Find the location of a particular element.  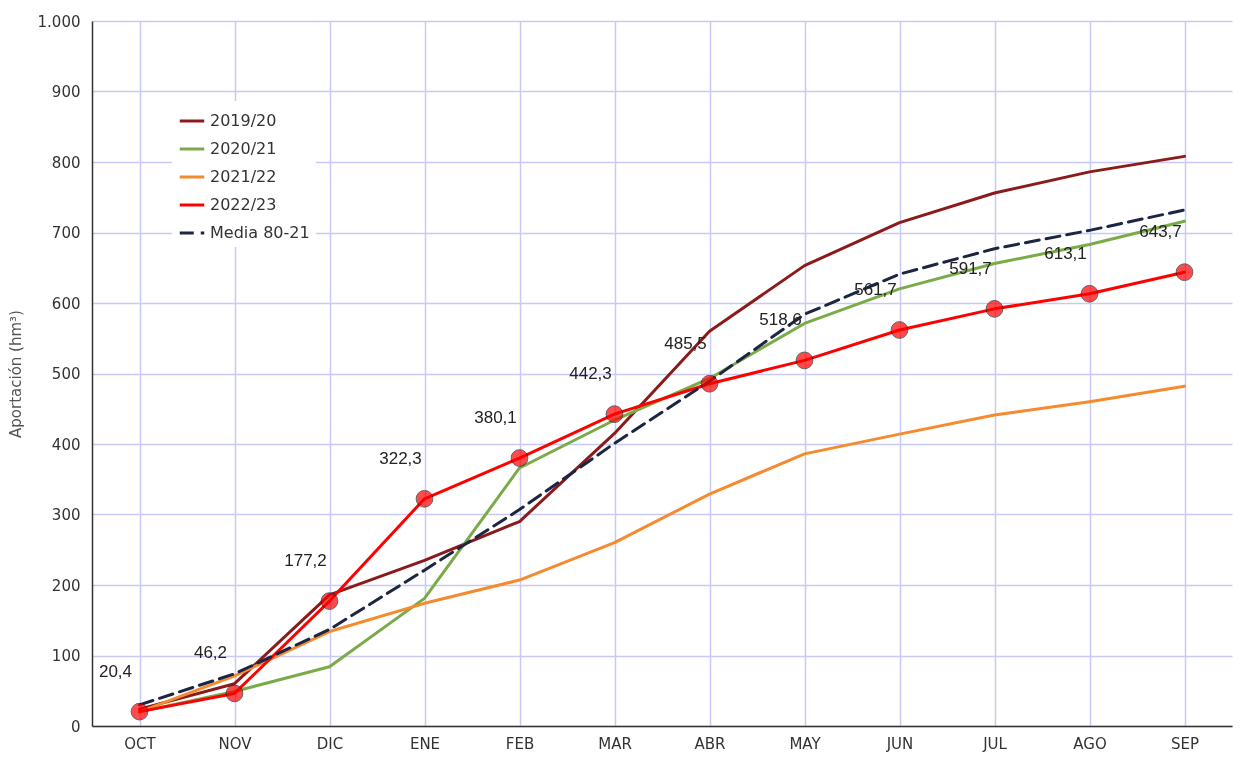

data-label: 177,2 is located at coordinates (305, 561).